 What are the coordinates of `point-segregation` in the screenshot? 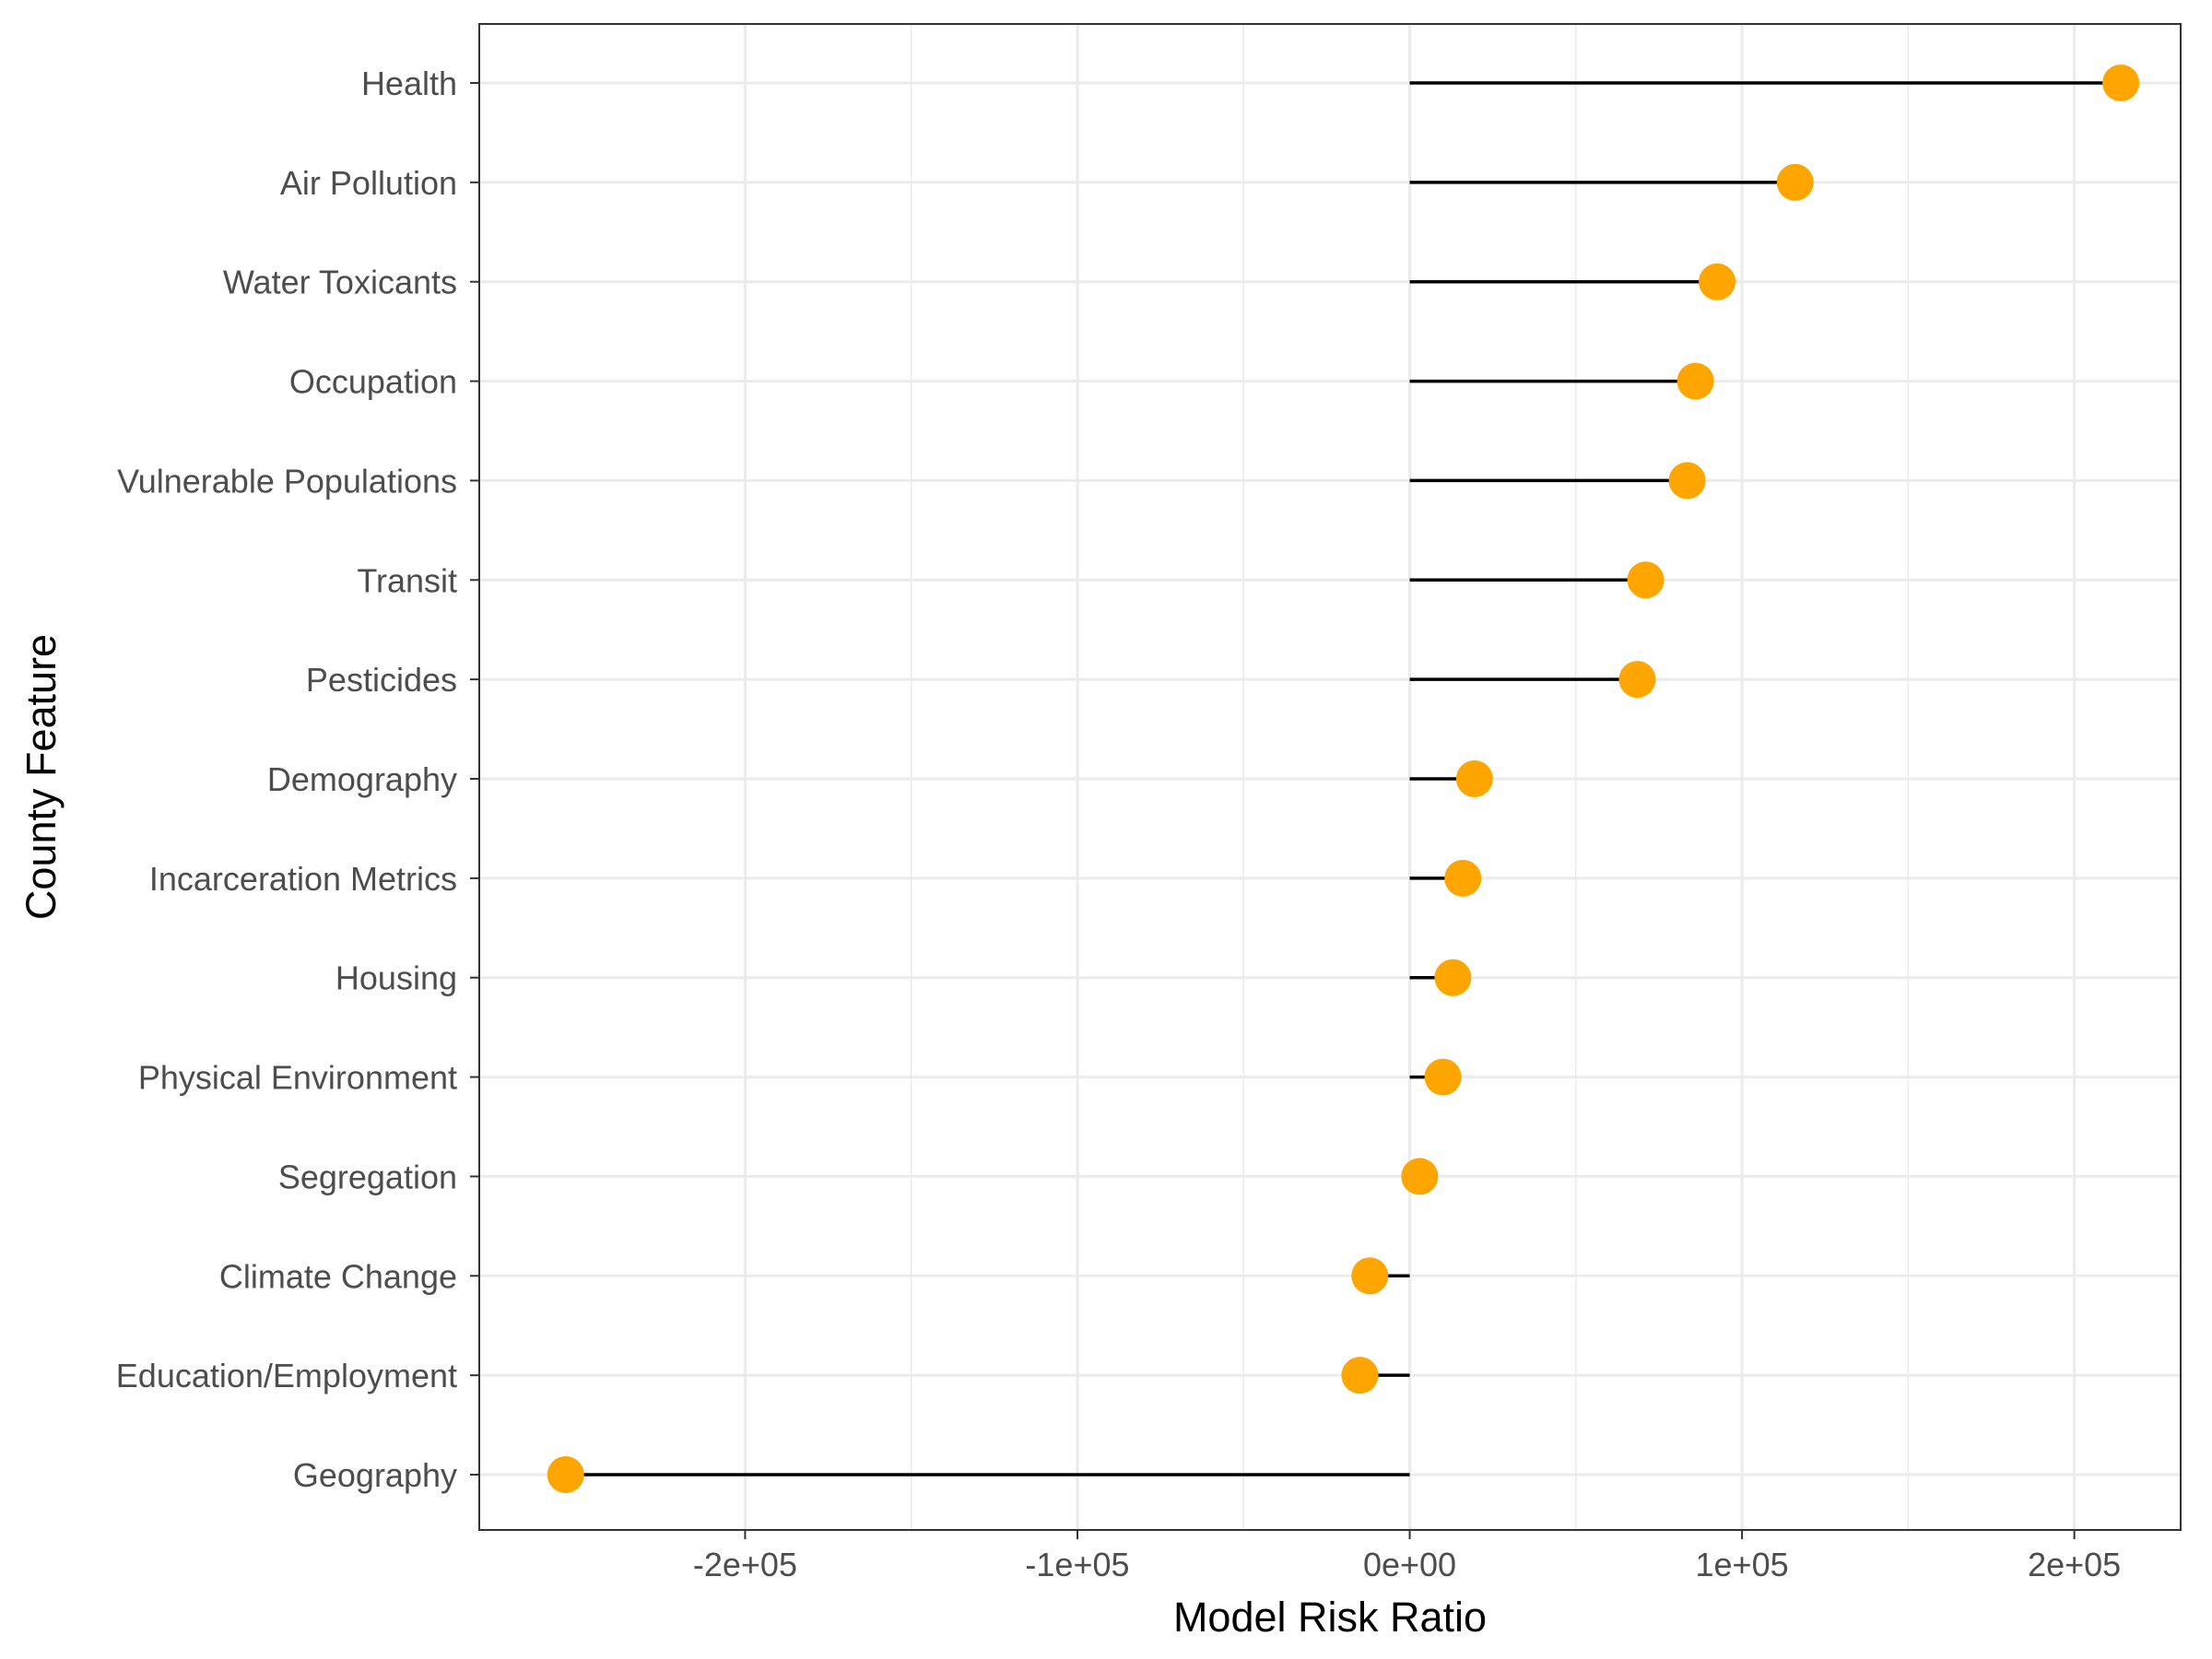 It's located at (1420, 1176).